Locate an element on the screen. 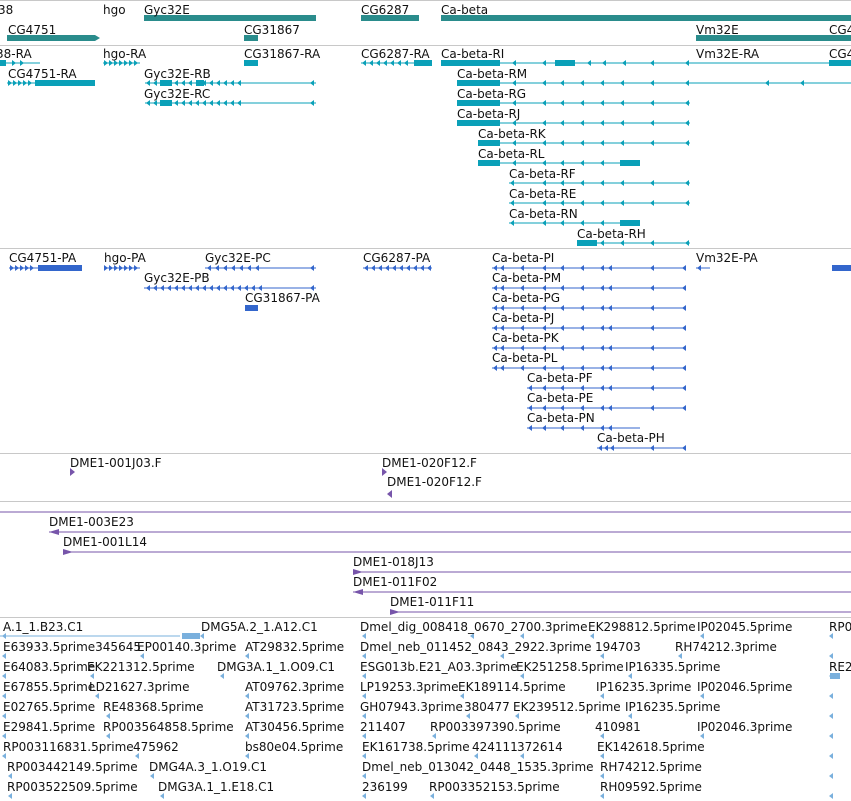  est-label: E63933.5prime345645 is located at coordinates (72, 647).